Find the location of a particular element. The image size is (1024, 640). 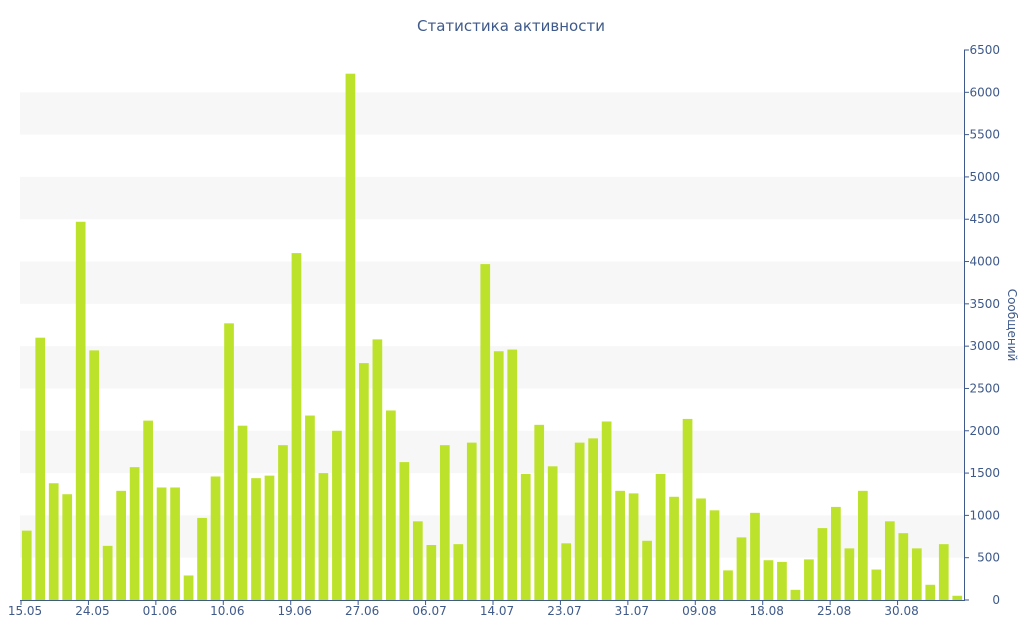

x-tick-label: 06.07 is located at coordinates (429, 611).